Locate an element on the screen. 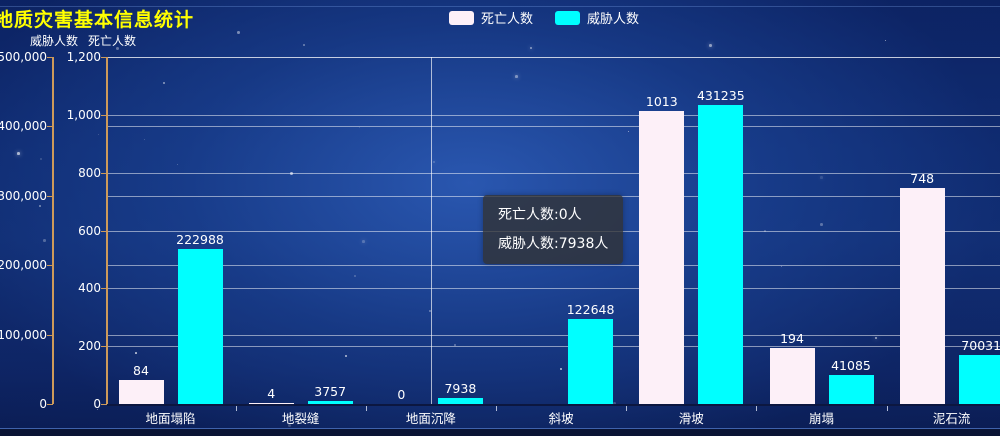  legend-item-deaths: 死亡人数 is located at coordinates (491, 17).